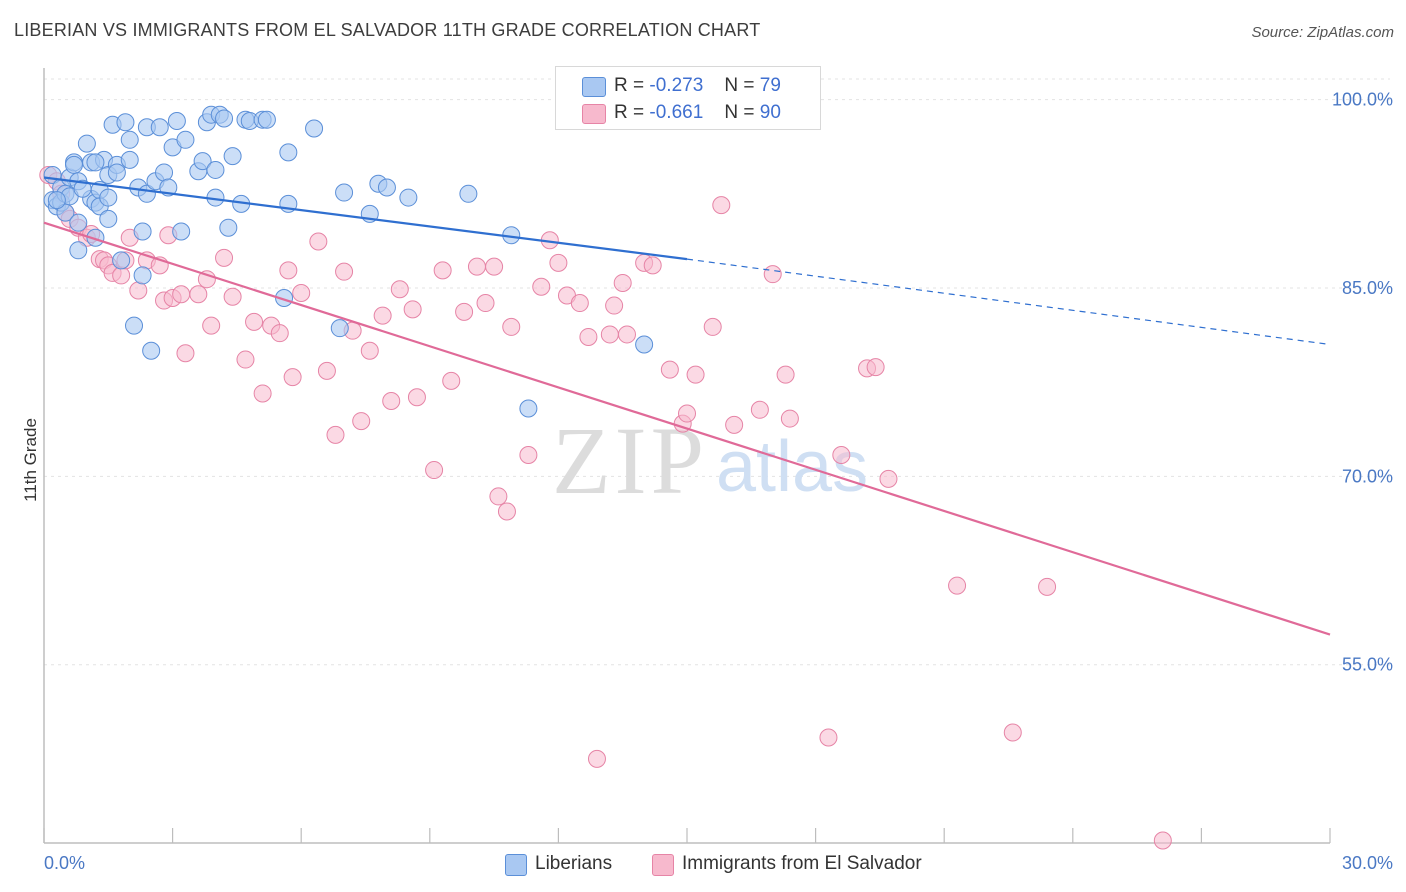  Describe the element at coordinates (1008, 302) in the screenshot. I see `trend-line-liberians-extrapolated` at that location.